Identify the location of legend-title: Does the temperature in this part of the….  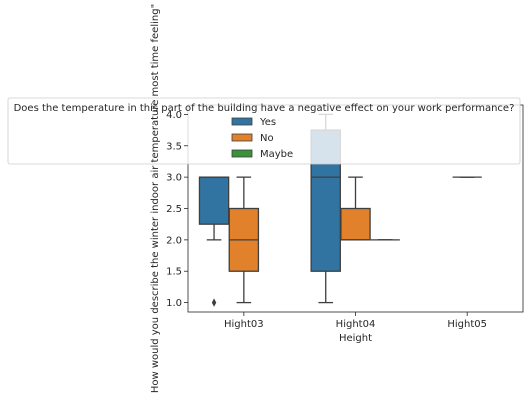
(264, 108).